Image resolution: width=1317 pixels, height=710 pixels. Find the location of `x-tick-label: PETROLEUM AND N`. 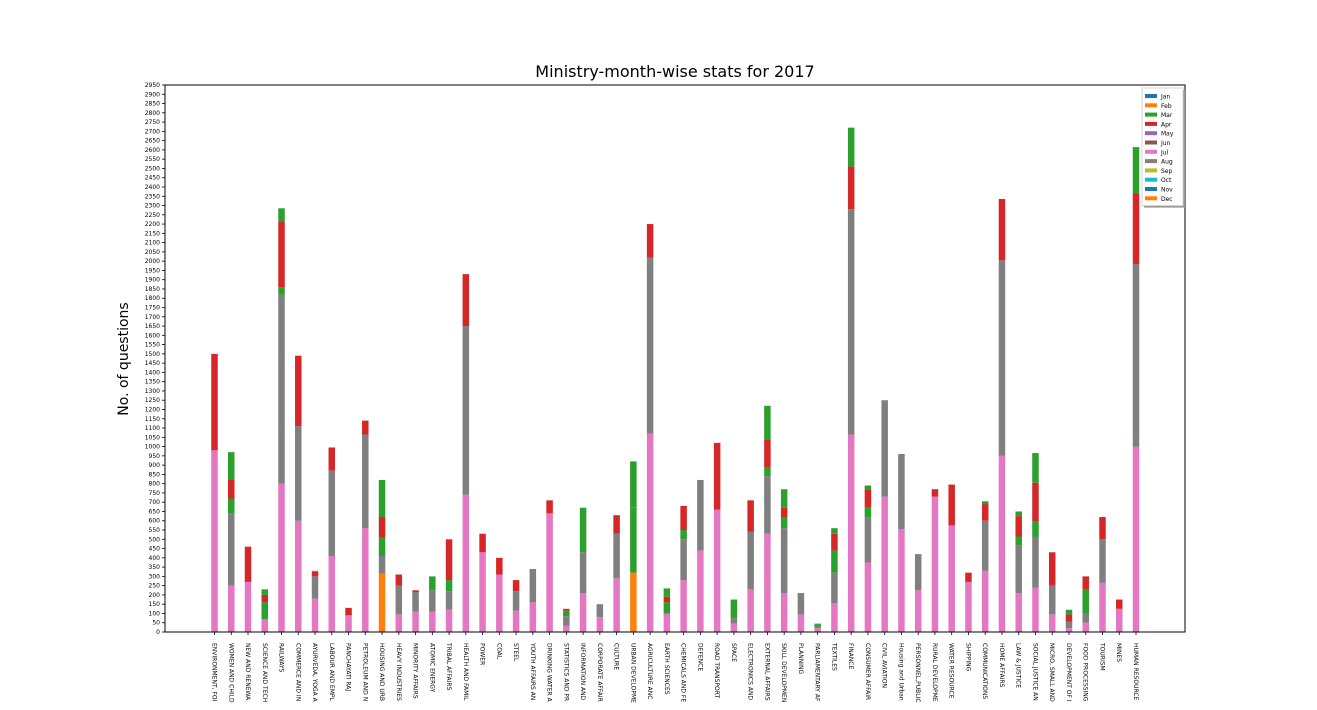

x-tick-label: PETROLEUM AND N is located at coordinates (364, 672).